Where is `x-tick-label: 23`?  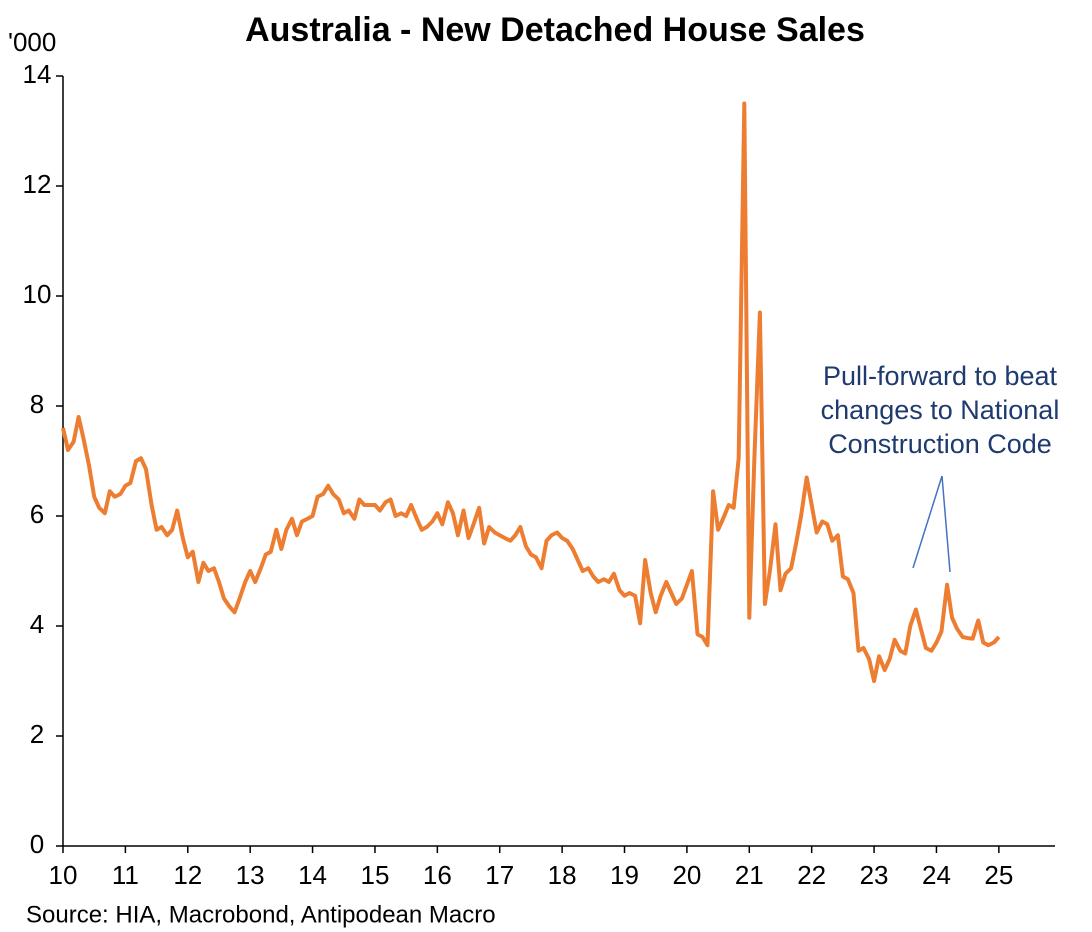
x-tick-label: 23 is located at coordinates (874, 875).